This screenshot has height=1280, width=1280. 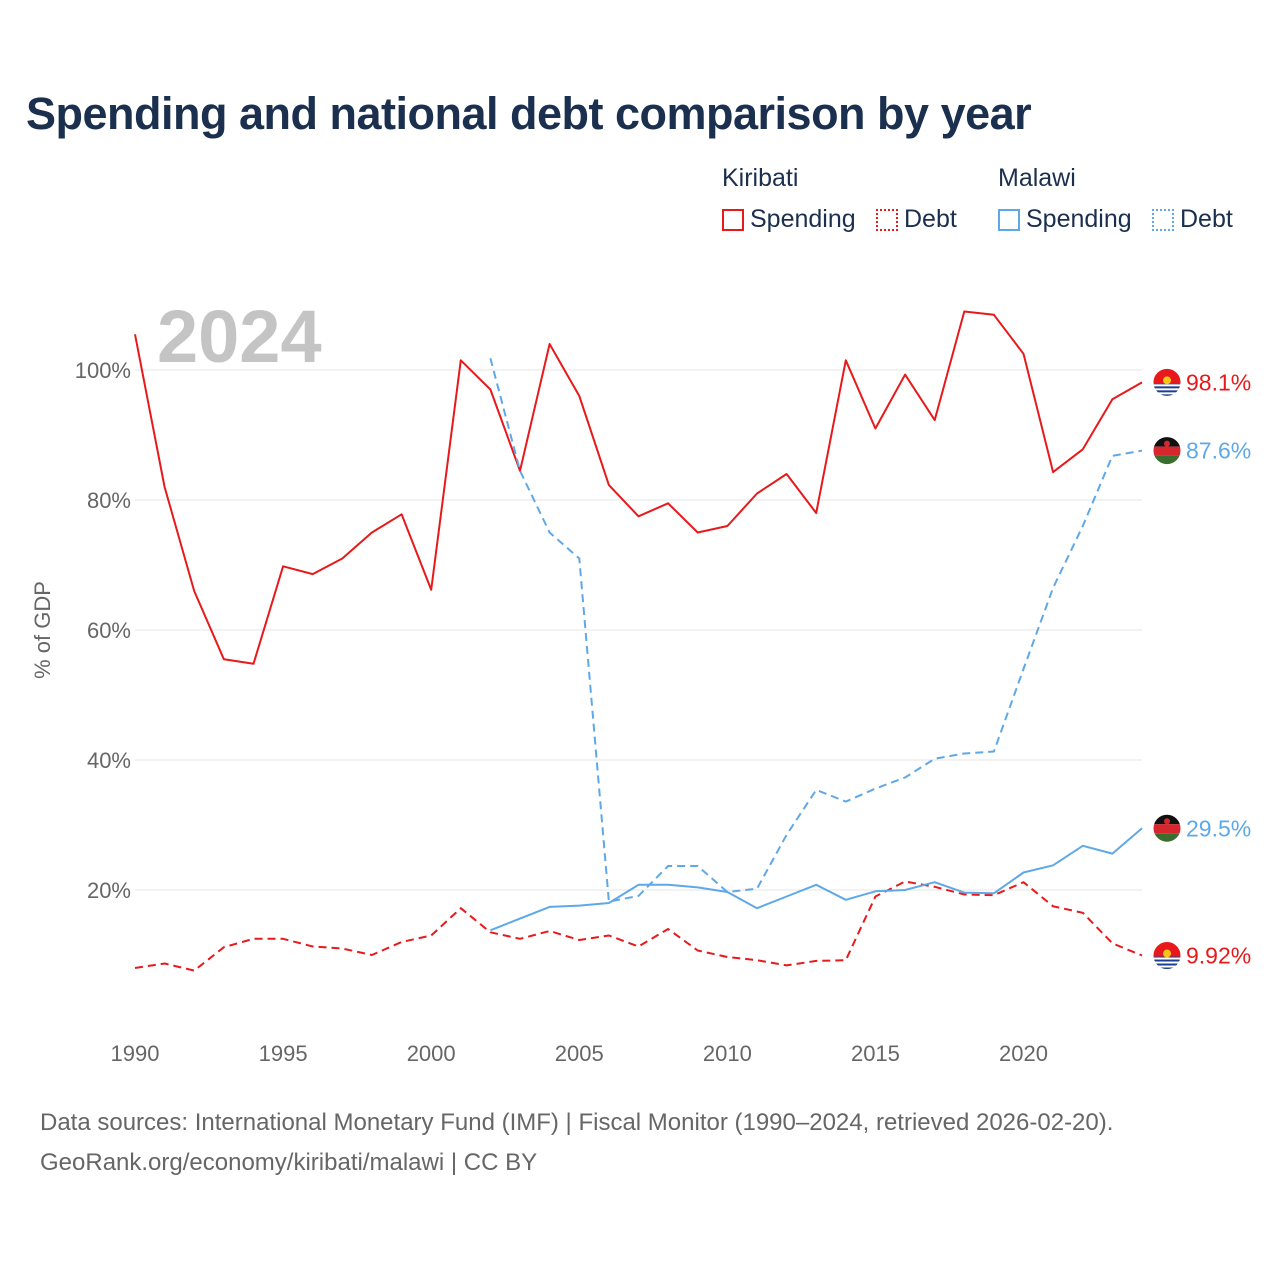 What do you see at coordinates (1037, 178) in the screenshot?
I see `legend-malawi-label: Malawi` at bounding box center [1037, 178].